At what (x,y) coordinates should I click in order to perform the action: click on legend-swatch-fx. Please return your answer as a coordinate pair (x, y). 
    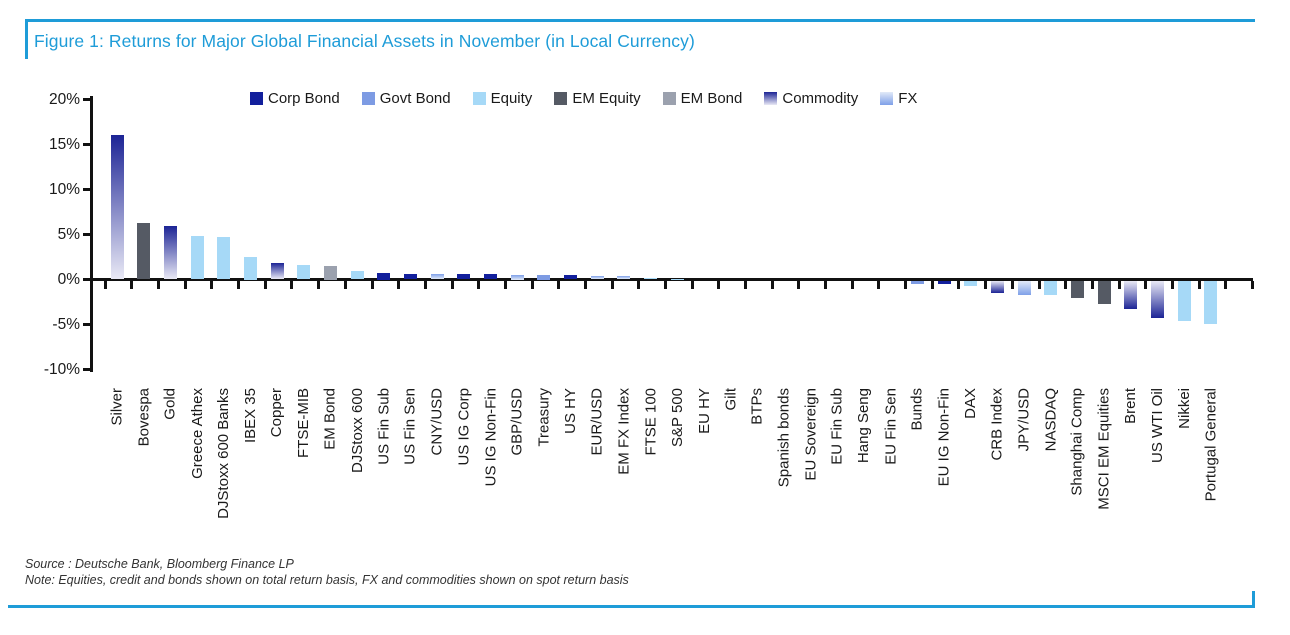
    Looking at the image, I should click on (887, 98).